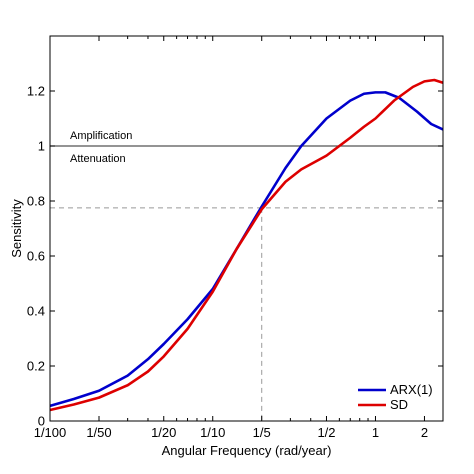 The width and height of the screenshot is (474, 474). Describe the element at coordinates (36, 201) in the screenshot. I see `y-tick-label: 0.8` at that location.